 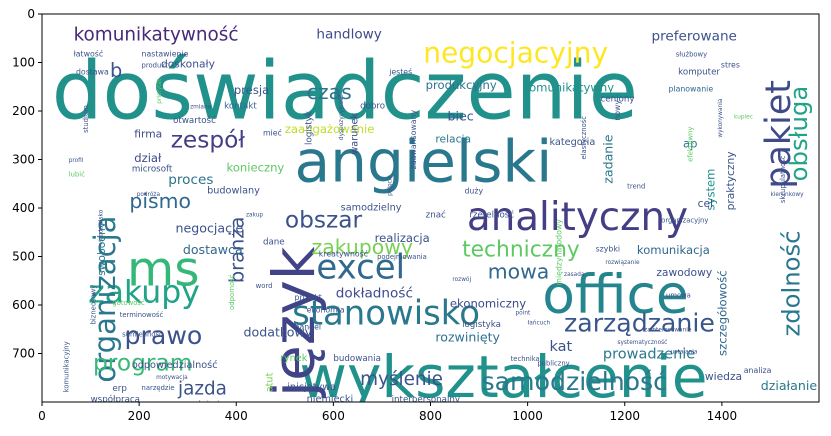 I want to click on word-90: projekt, so click(x=308, y=297).